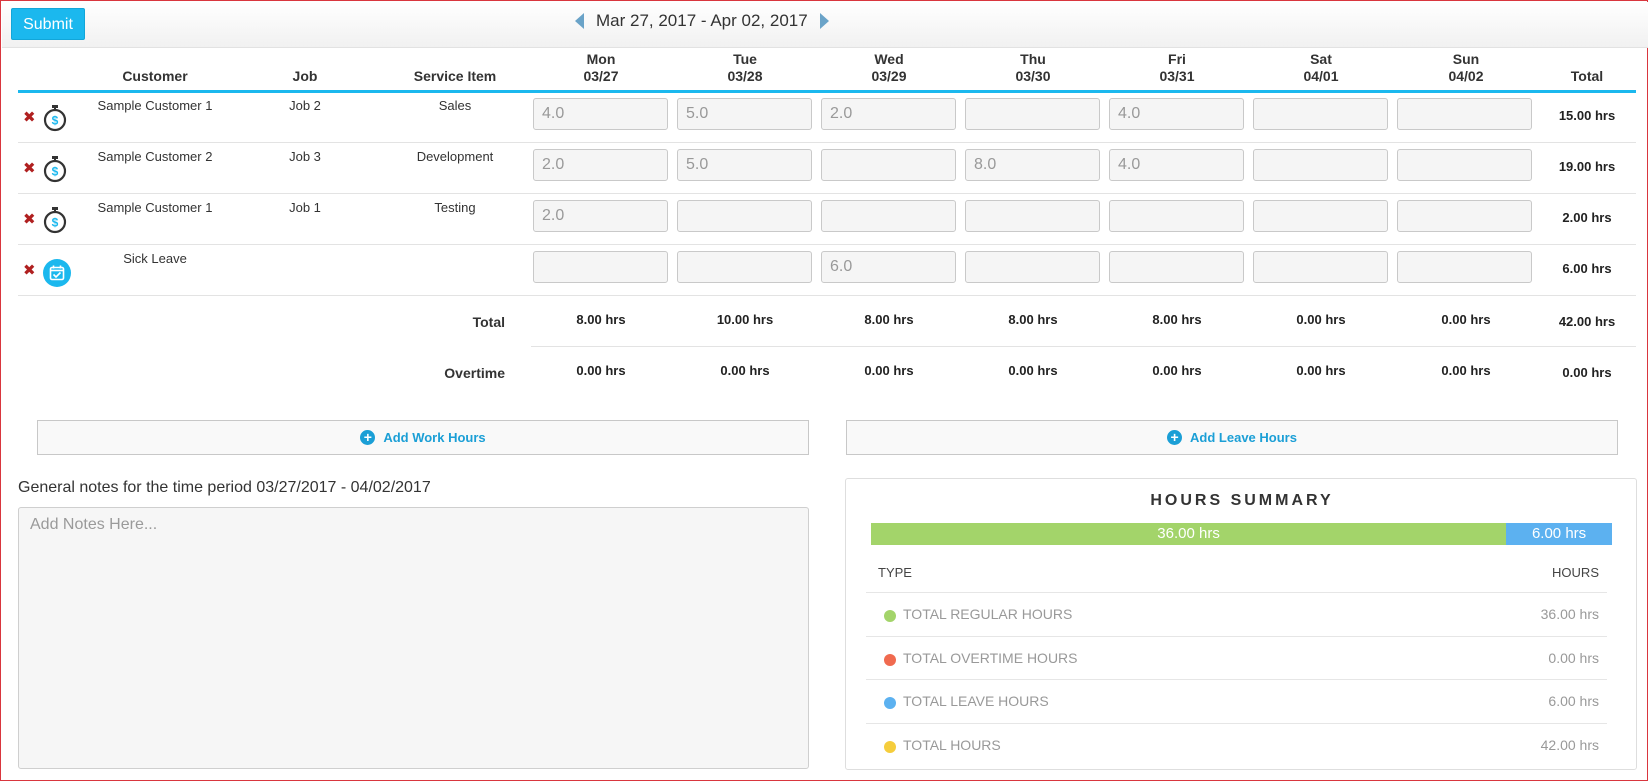 This screenshot has height=781, width=1648. What do you see at coordinates (1033, 59) in the screenshot?
I see `header-day-name: Thu` at bounding box center [1033, 59].